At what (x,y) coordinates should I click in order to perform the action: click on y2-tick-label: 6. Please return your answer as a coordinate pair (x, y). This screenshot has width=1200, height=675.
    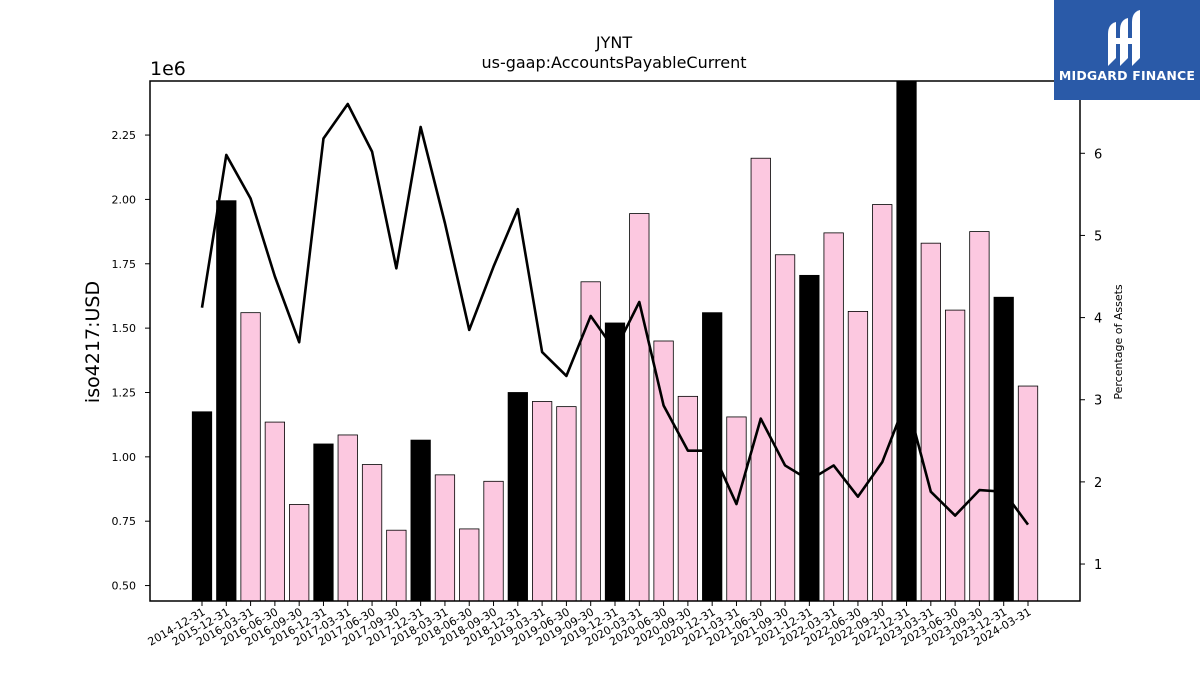
    Looking at the image, I should click on (1098, 154).